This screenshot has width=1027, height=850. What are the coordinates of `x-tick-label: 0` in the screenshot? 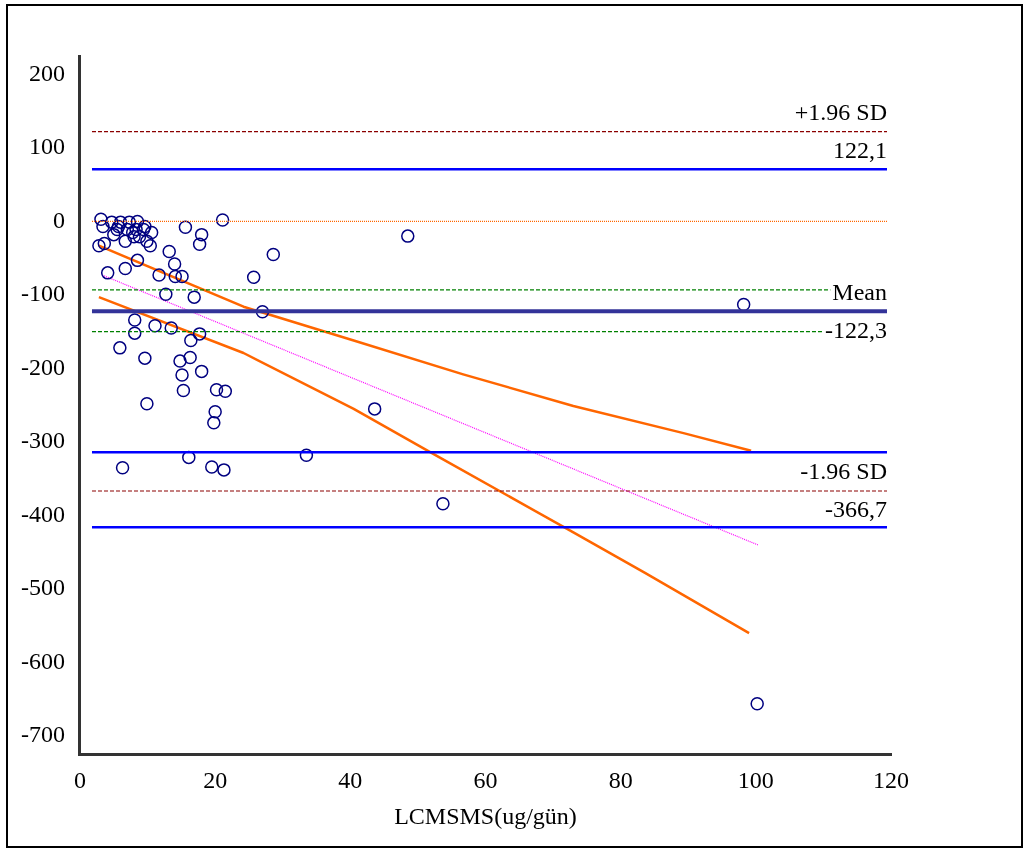 It's located at (79, 780).